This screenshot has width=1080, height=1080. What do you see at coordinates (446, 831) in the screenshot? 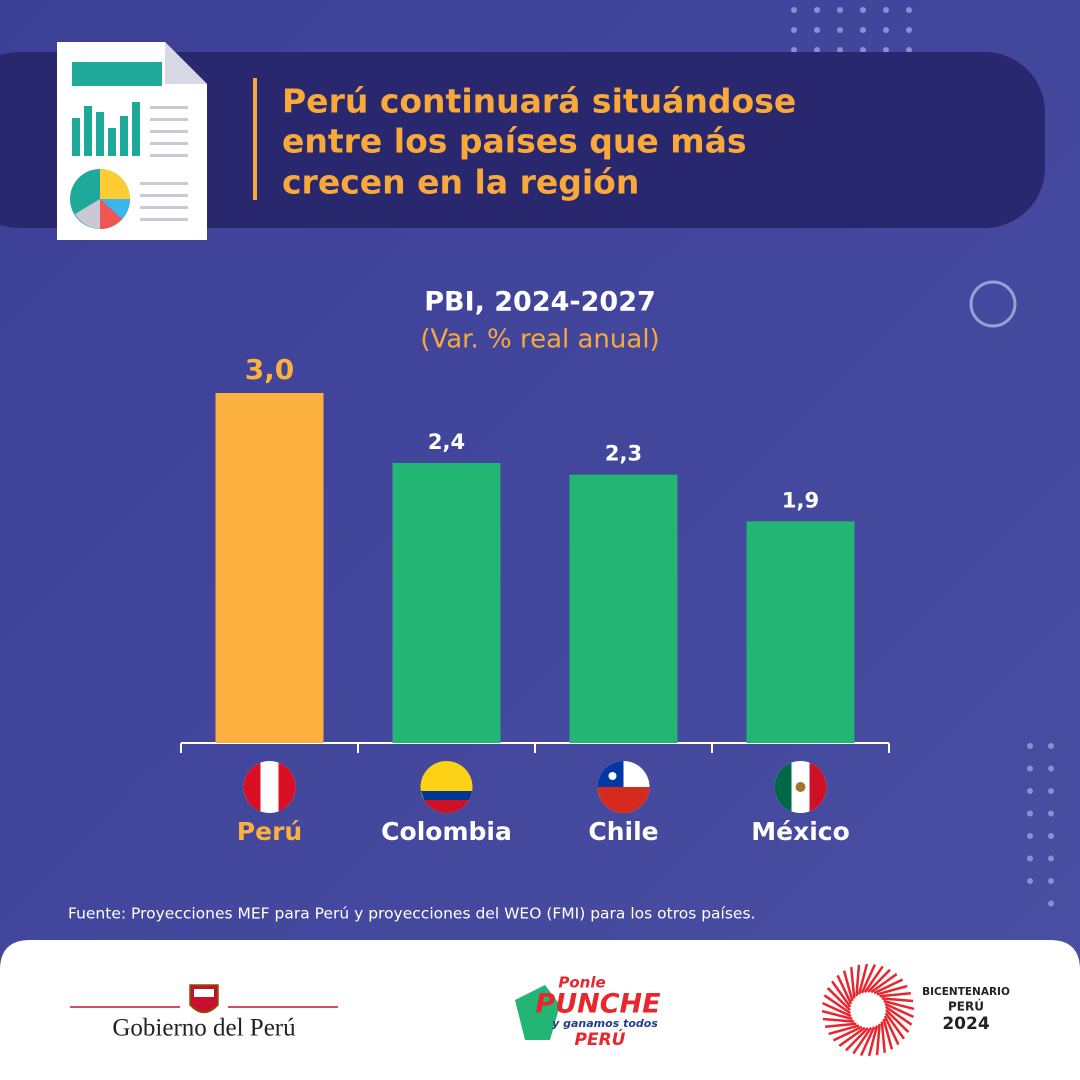
I see `category-label: Colombia` at bounding box center [446, 831].